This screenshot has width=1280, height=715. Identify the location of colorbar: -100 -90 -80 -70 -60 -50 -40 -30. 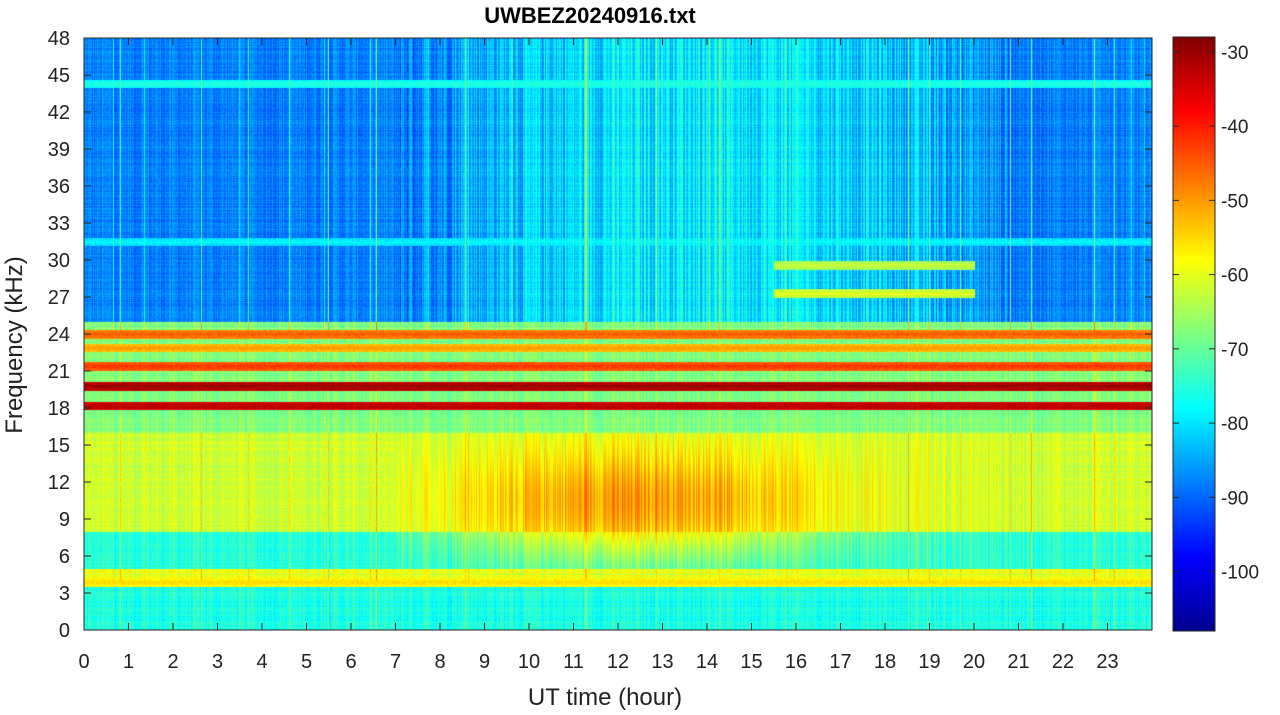
(1215, 334).